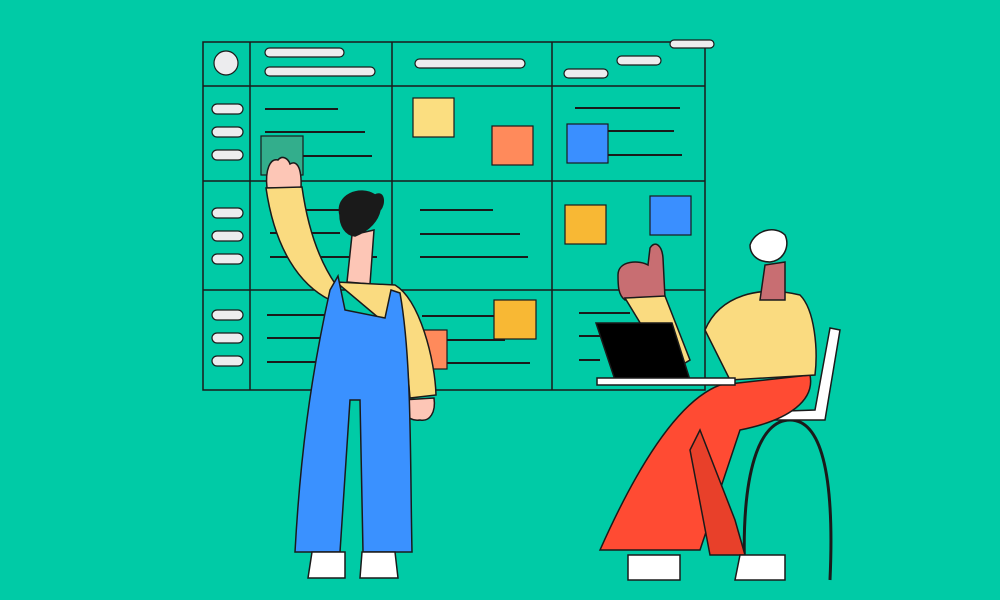  What do you see at coordinates (464, 59) in the screenshot?
I see `board-header-pills` at bounding box center [464, 59].